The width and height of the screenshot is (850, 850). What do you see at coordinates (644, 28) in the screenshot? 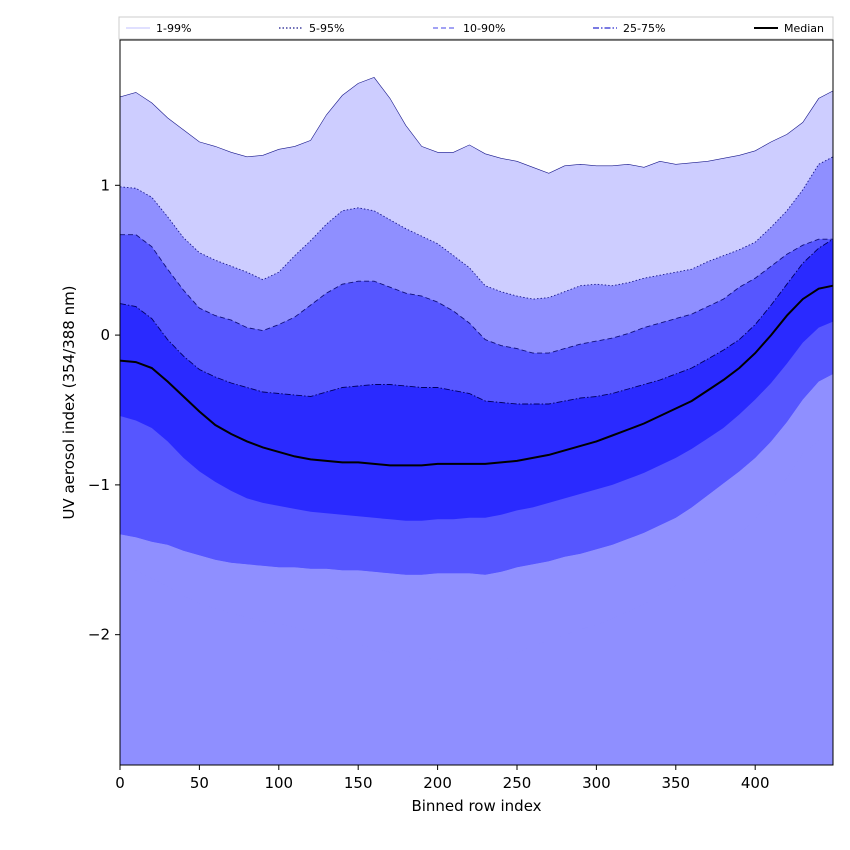
I see `legend-label: 25-75%` at bounding box center [644, 28].